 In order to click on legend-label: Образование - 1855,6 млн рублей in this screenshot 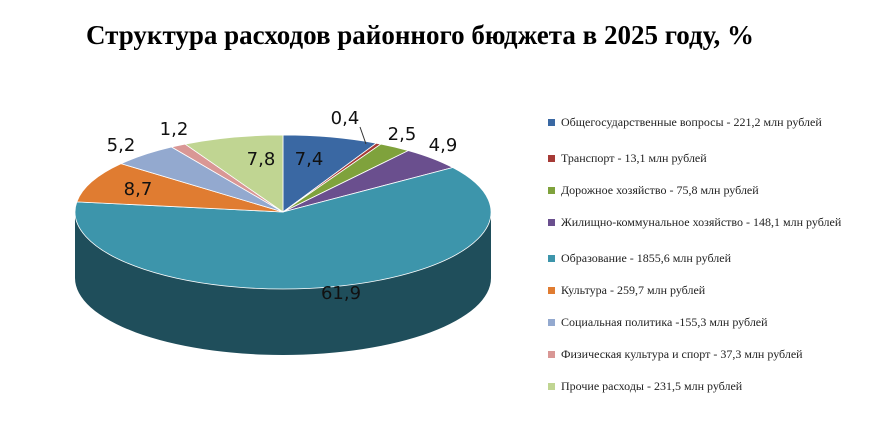, I will do `click(646, 258)`.